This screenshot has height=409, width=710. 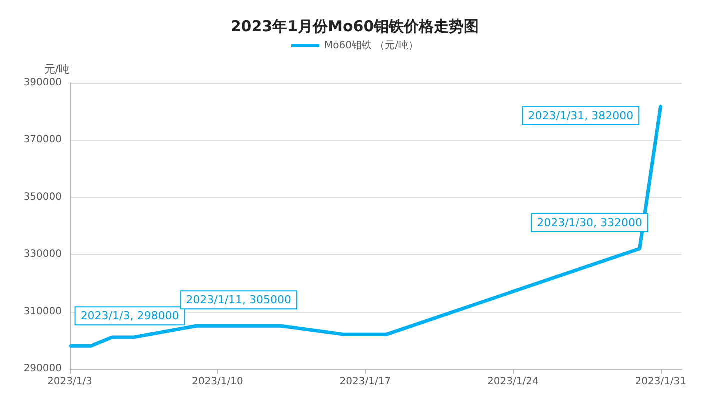 I want to click on annotation: 2023/1/30, 332000, so click(x=589, y=223).